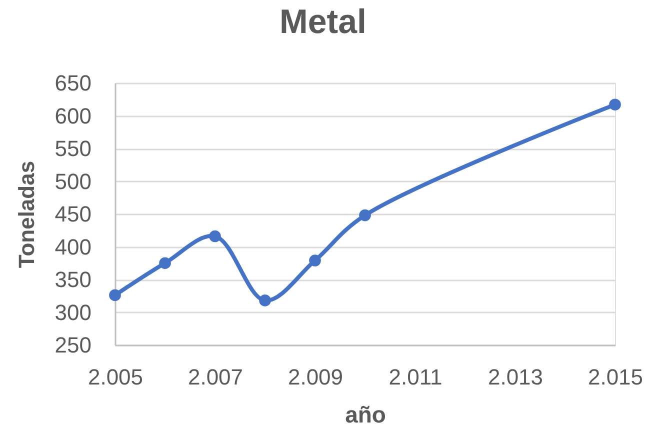 This screenshot has height=434, width=645. What do you see at coordinates (73, 83) in the screenshot?
I see `y-tick-label: 650` at bounding box center [73, 83].